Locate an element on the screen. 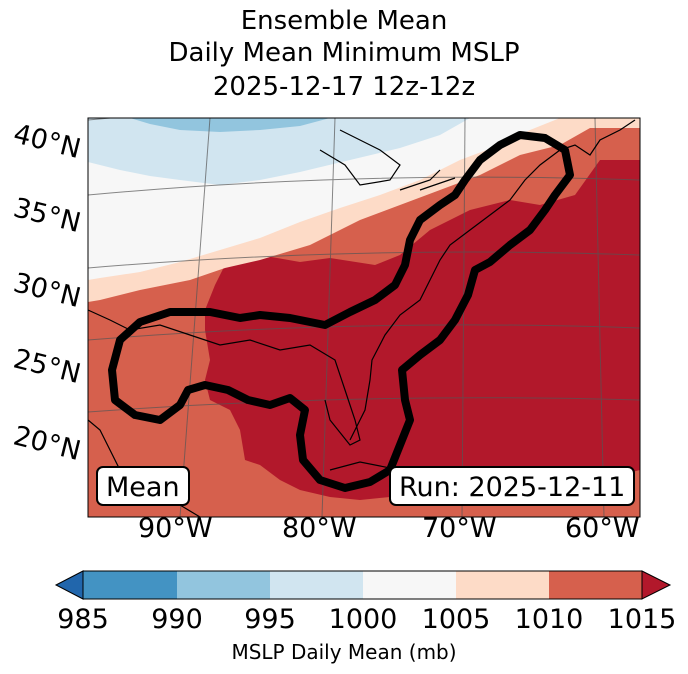 This screenshot has width=688, height=674. colorbar-over-arrow is located at coordinates (656, 585).